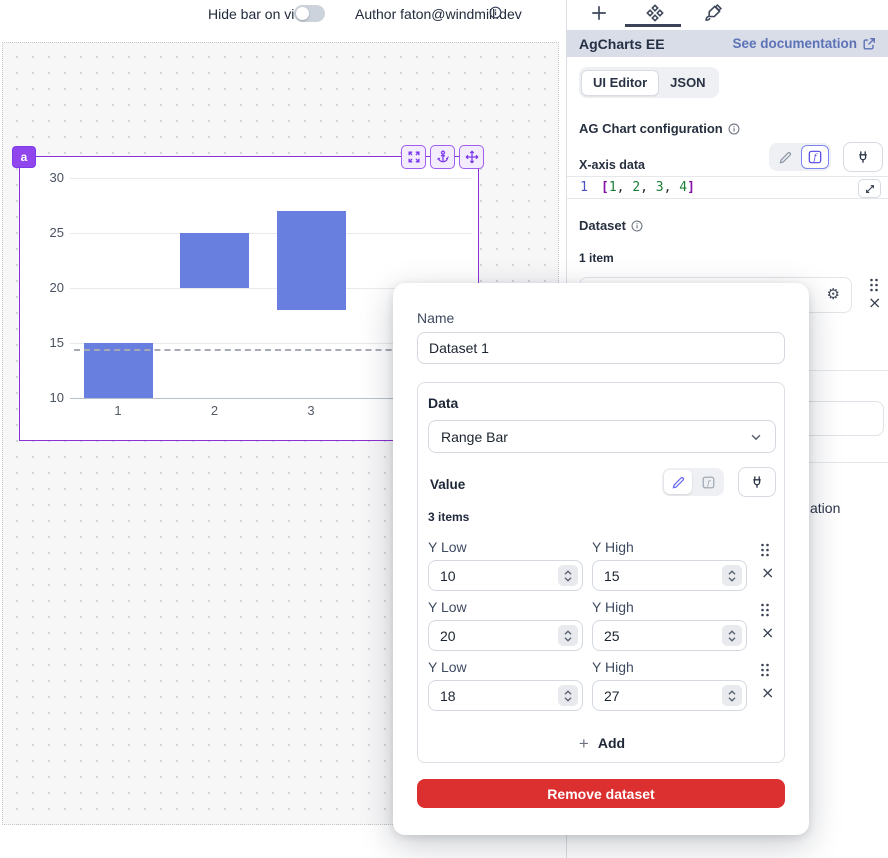 The image size is (888, 858). I want to click on dataset-remove-icon: ×, so click(875, 302).